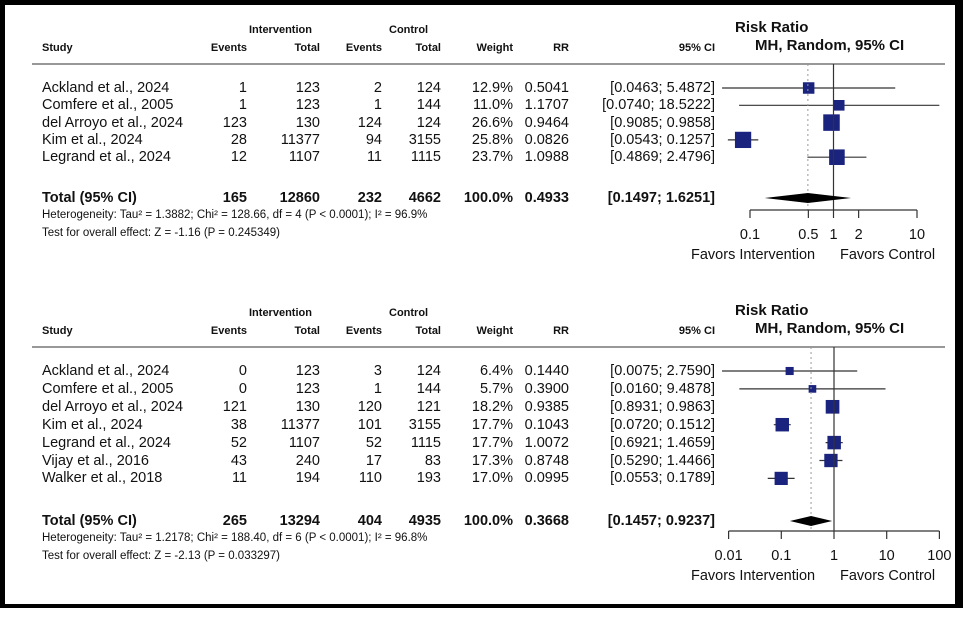 The width and height of the screenshot is (971, 621). I want to click on total-ctl-total: 4662, so click(424, 198).